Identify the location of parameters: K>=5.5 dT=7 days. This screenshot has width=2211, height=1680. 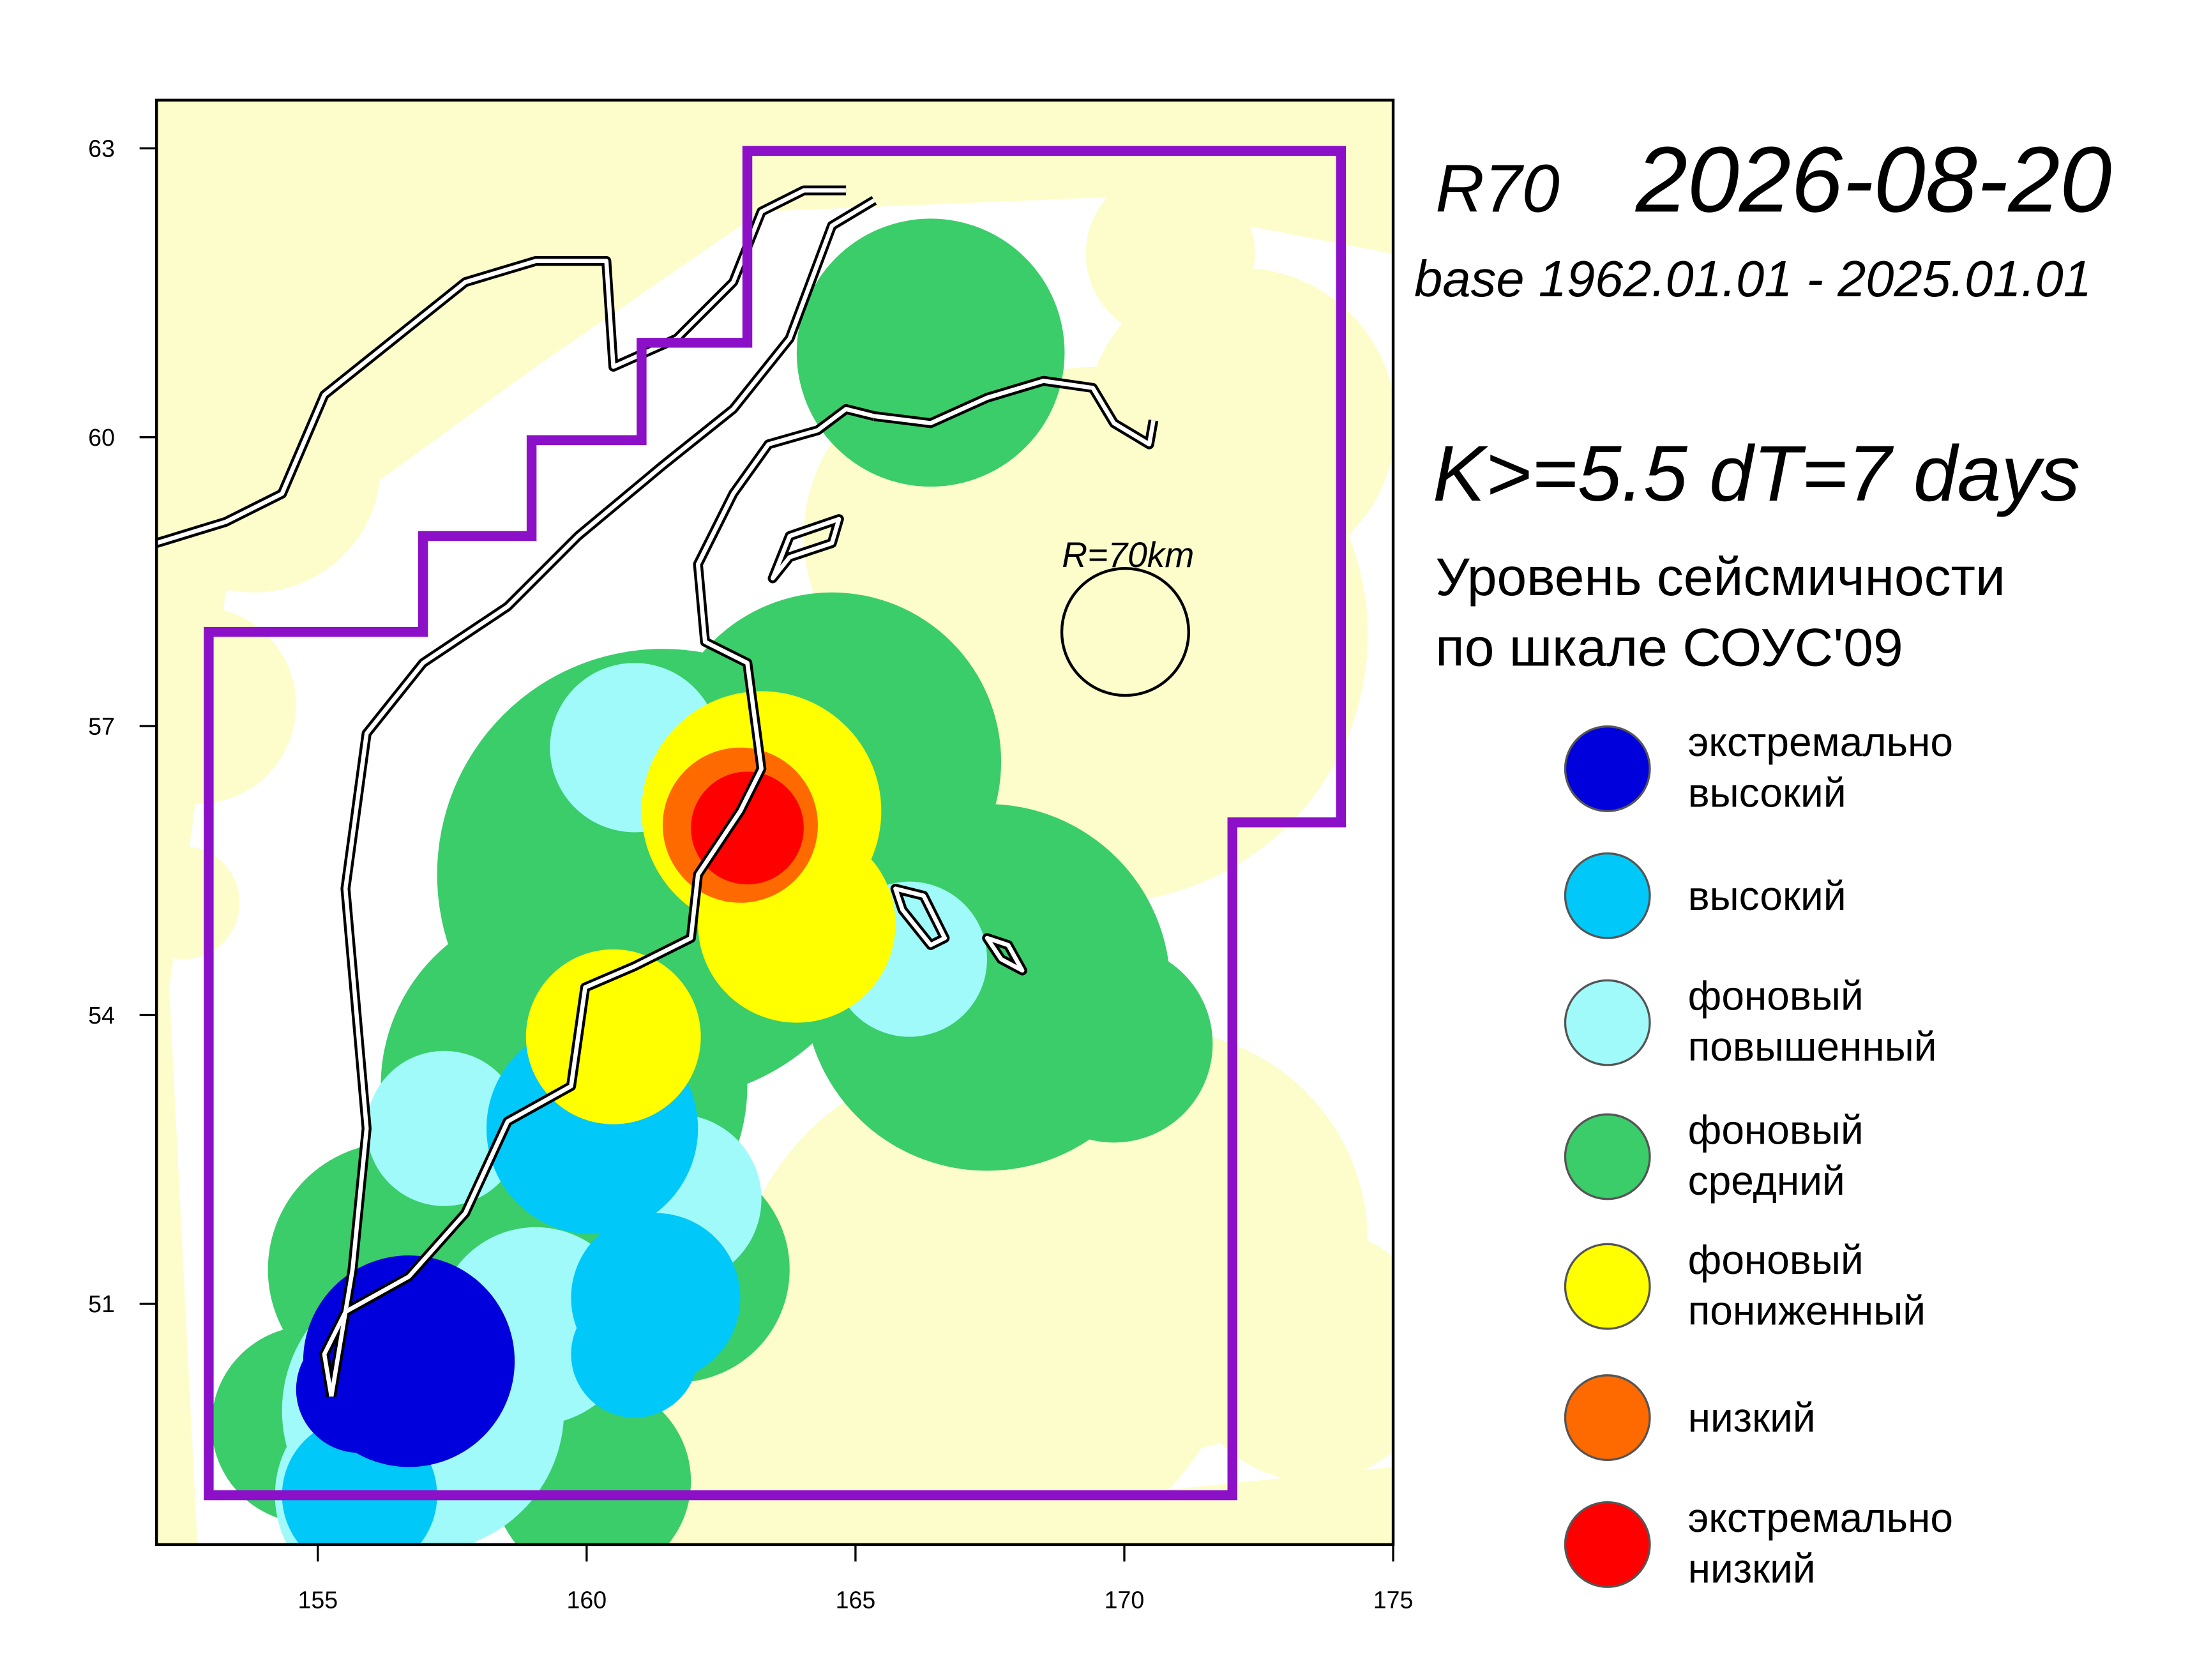
(1757, 474).